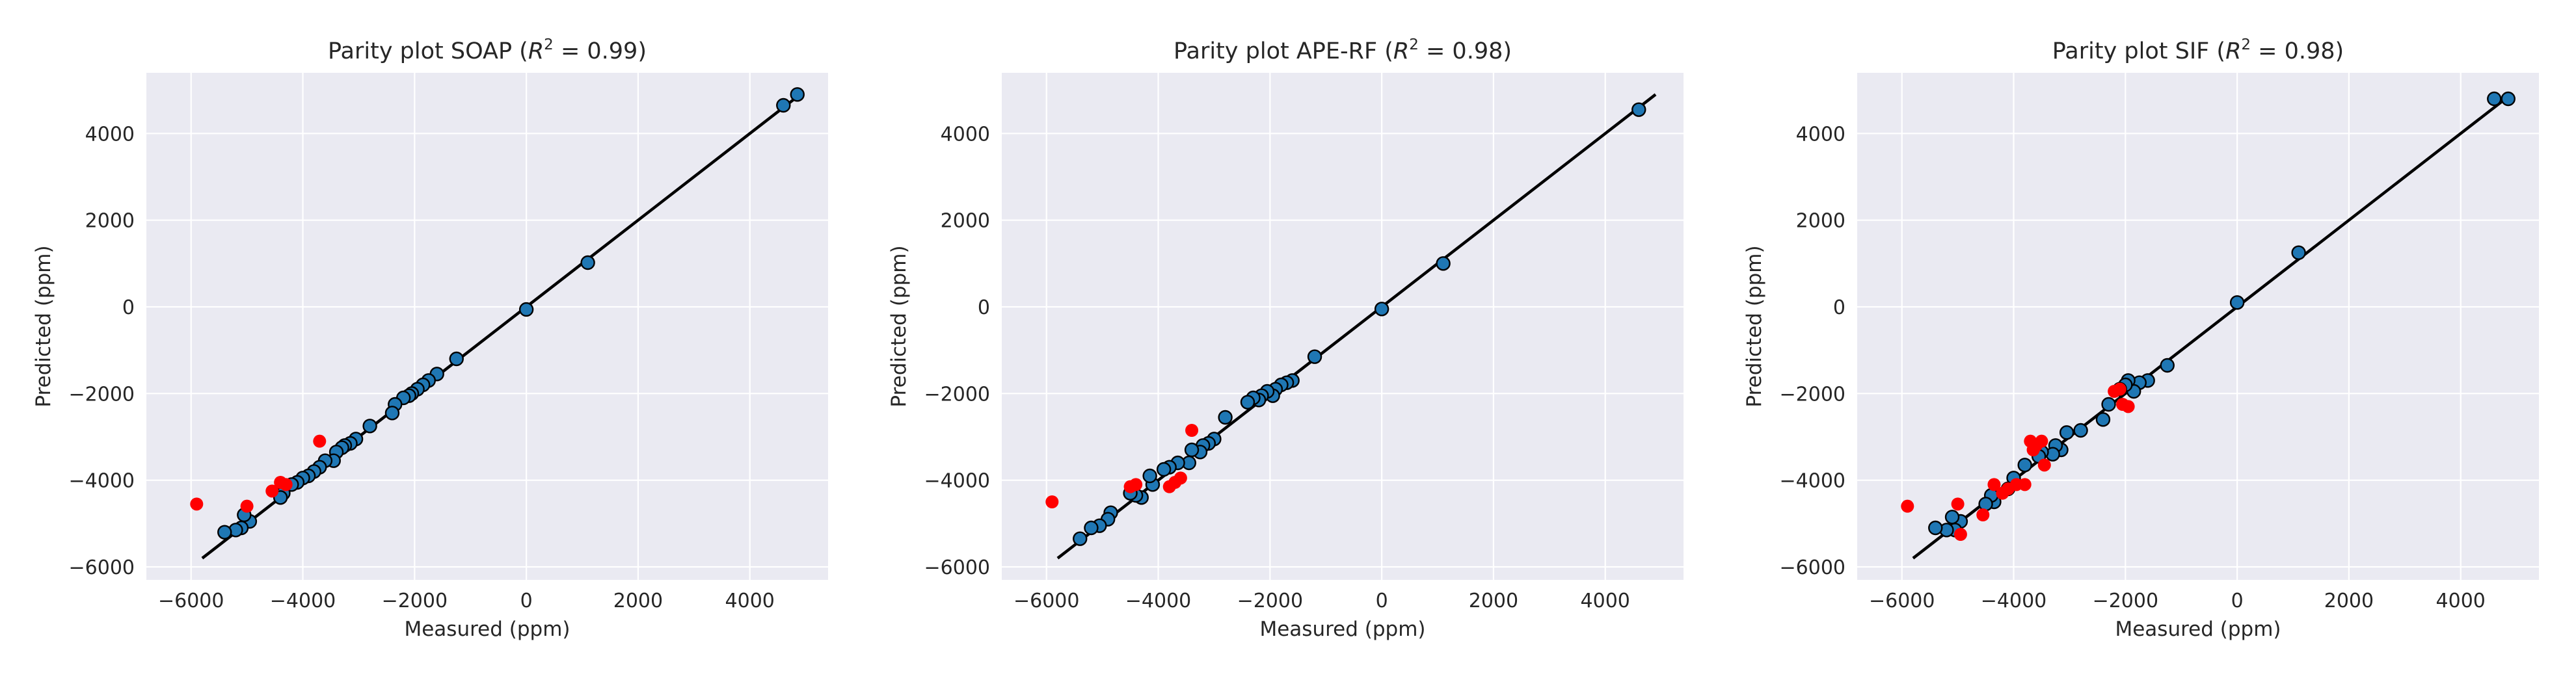  Describe the element at coordinates (487, 50) in the screenshot. I see `chart-title: Parity plot SOAP (R2 = 0.99)` at that location.